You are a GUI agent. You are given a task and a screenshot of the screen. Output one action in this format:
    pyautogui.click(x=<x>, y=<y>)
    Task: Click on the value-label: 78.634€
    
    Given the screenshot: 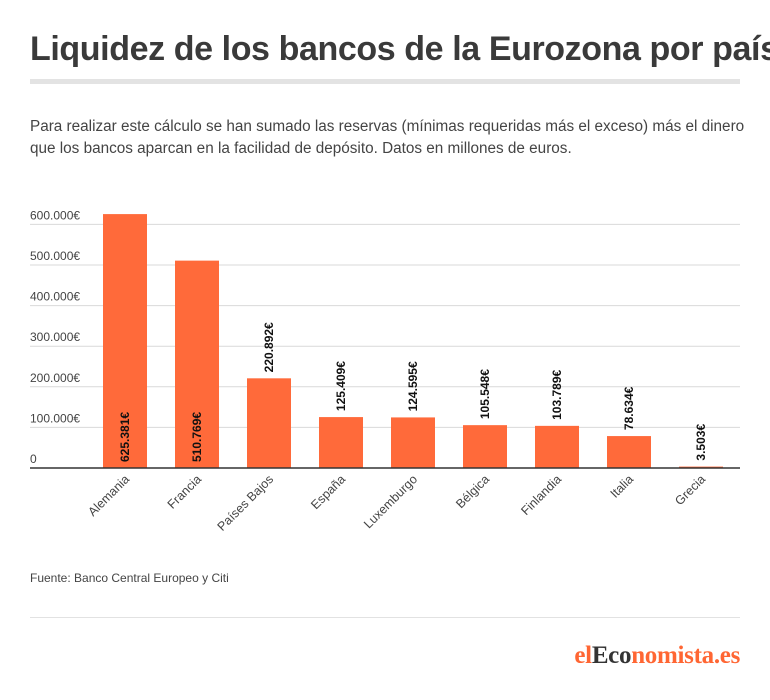 What is the action you would take?
    pyautogui.click(x=629, y=408)
    